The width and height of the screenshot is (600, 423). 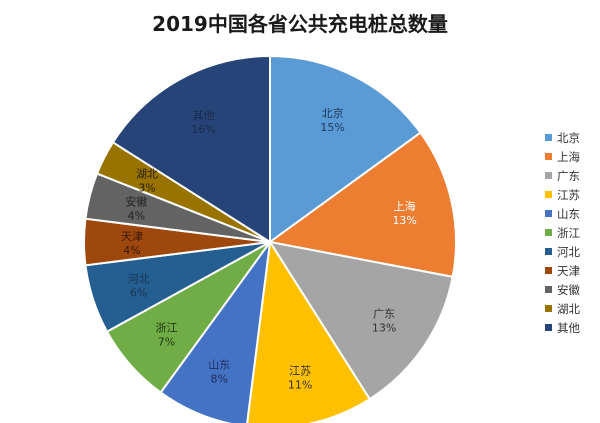 I want to click on legend-item: 湖北, so click(x=572, y=308).